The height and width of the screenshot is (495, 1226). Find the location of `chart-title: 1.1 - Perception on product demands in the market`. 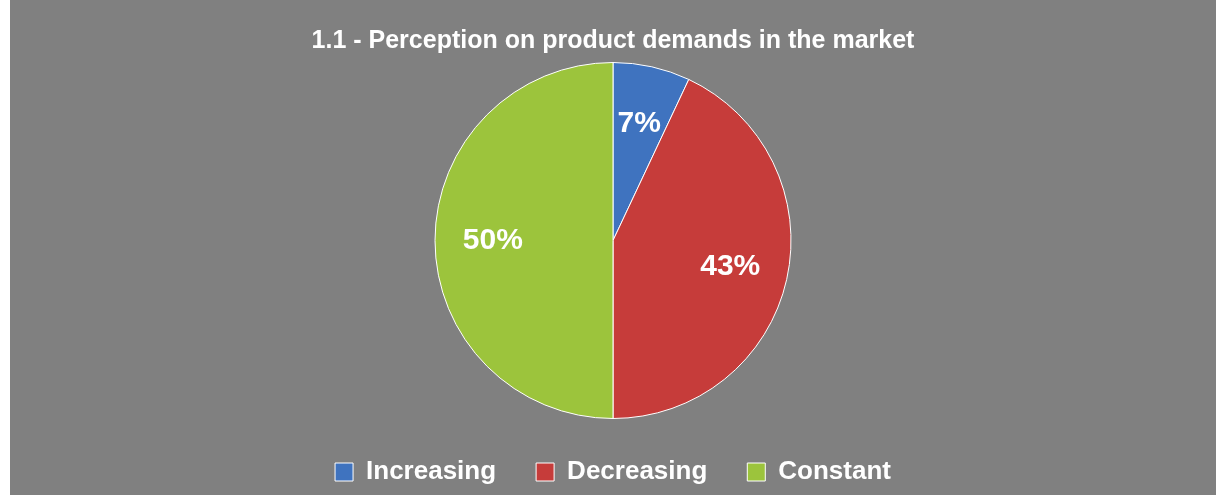

chart-title: 1.1 - Perception on product demands in the market is located at coordinates (613, 38).